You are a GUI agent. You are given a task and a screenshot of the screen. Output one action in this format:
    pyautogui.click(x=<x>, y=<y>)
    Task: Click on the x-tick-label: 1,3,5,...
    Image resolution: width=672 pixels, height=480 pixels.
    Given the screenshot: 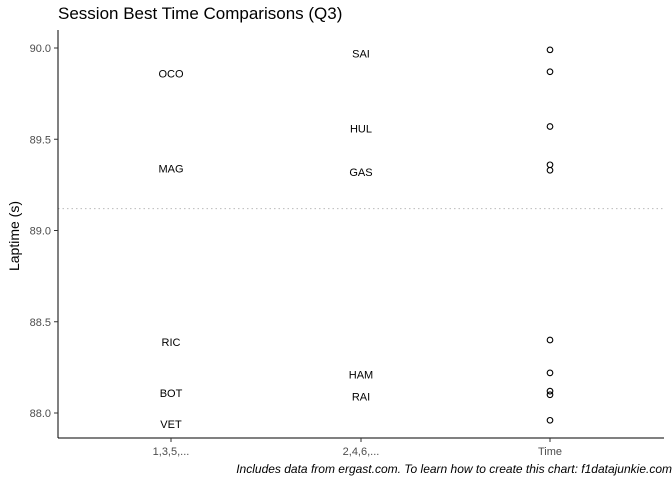 What is the action you would take?
    pyautogui.click(x=171, y=452)
    